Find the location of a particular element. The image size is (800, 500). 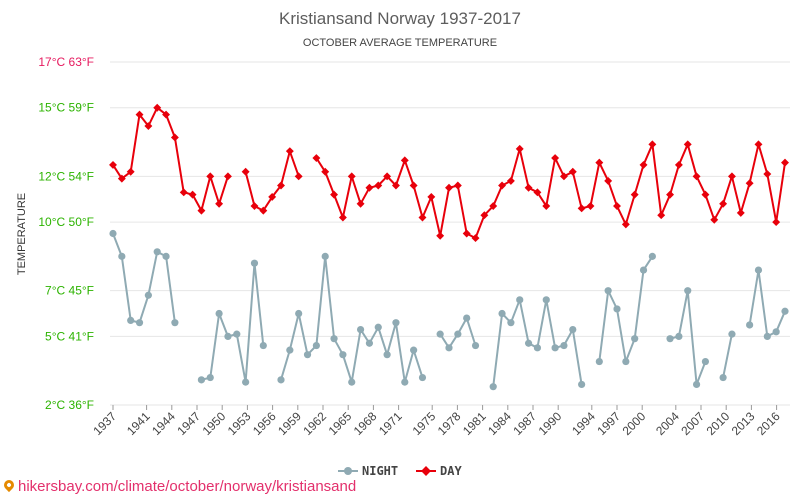

legend-item-night: NIGHT is located at coordinates (368, 471).